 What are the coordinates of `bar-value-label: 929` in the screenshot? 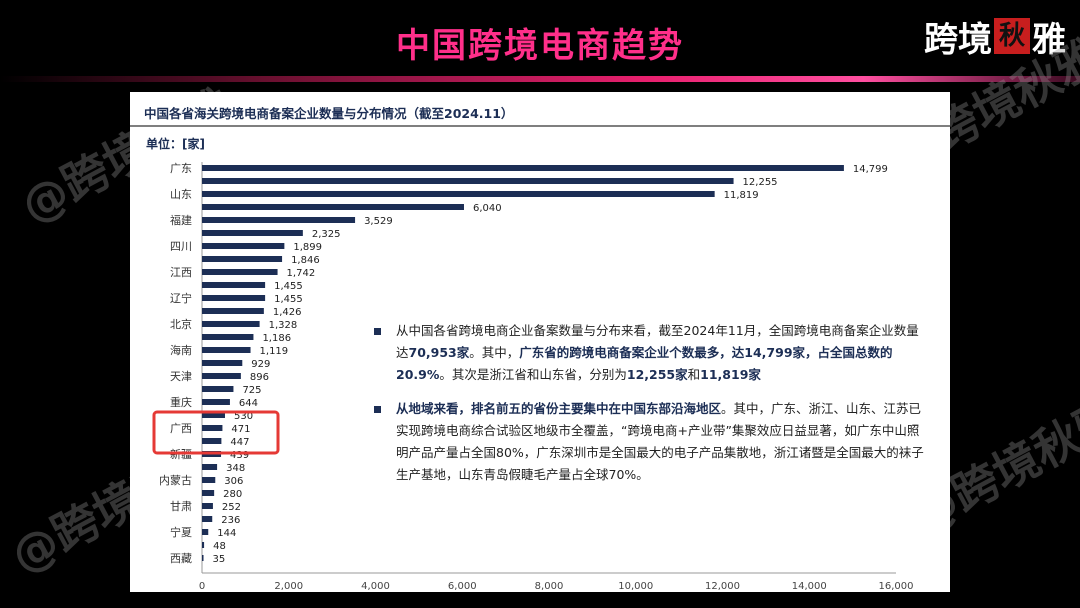 It's located at (260, 364).